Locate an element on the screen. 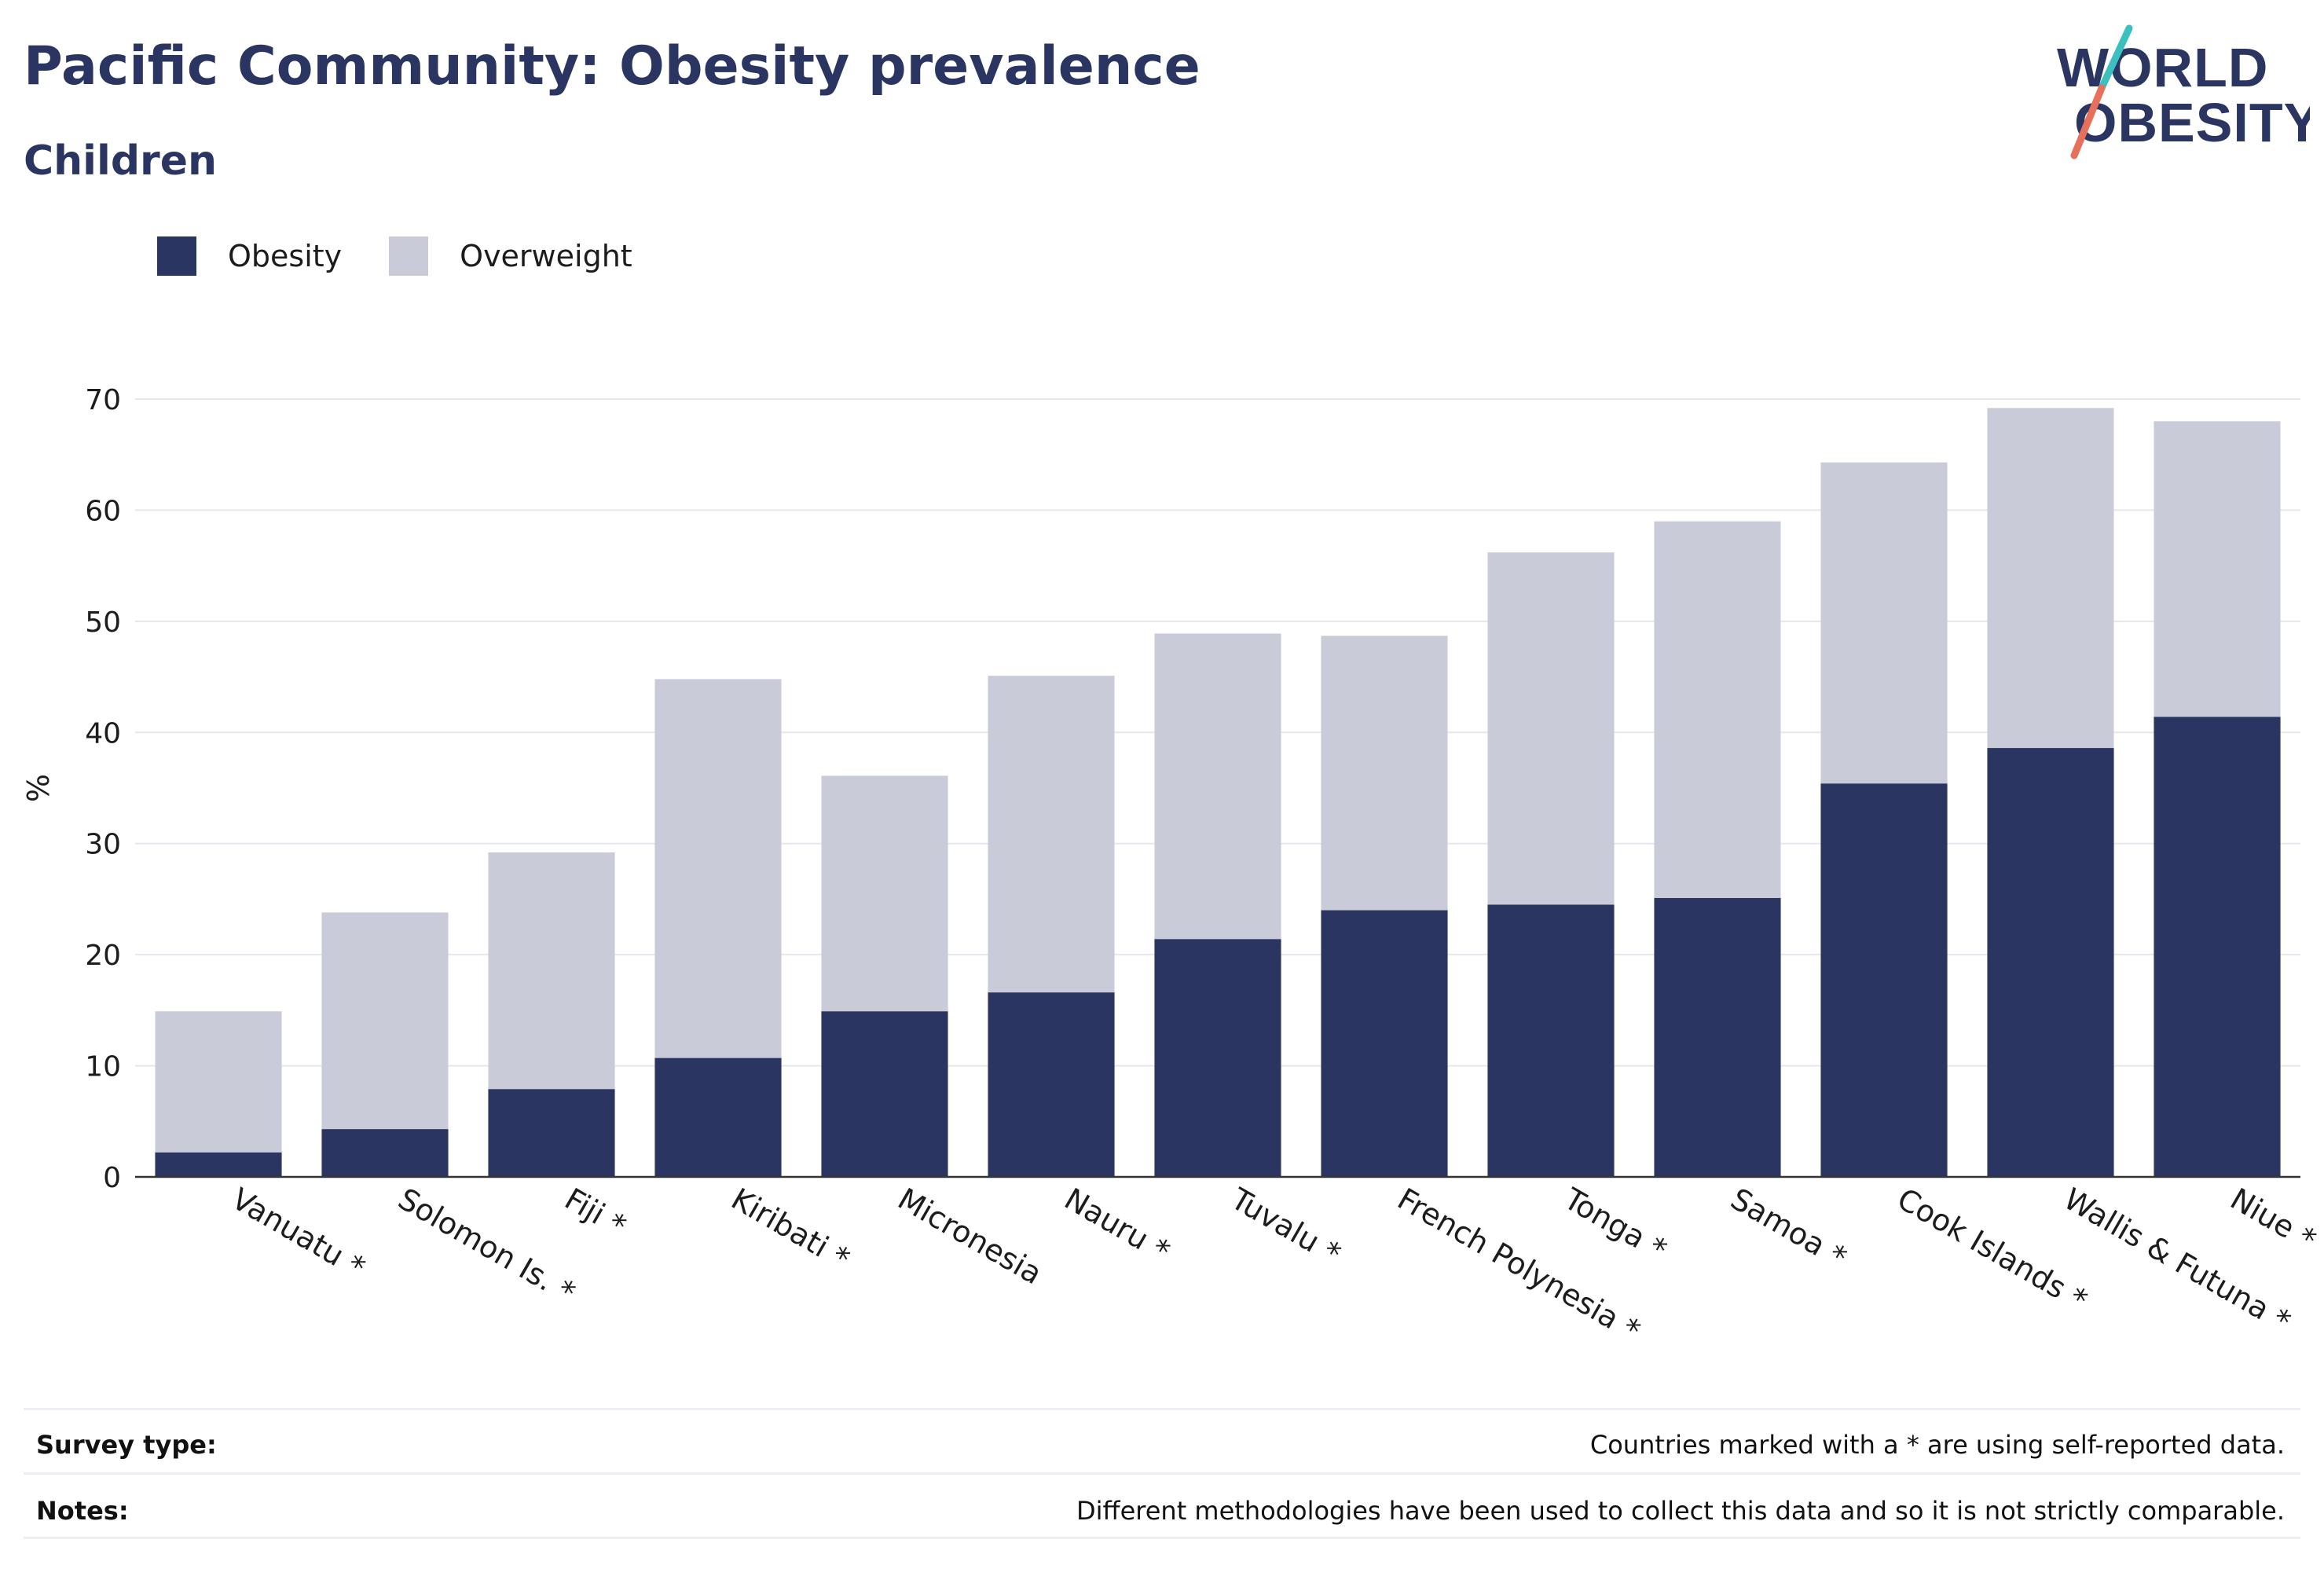  y-tick-label: 20 is located at coordinates (103, 956).